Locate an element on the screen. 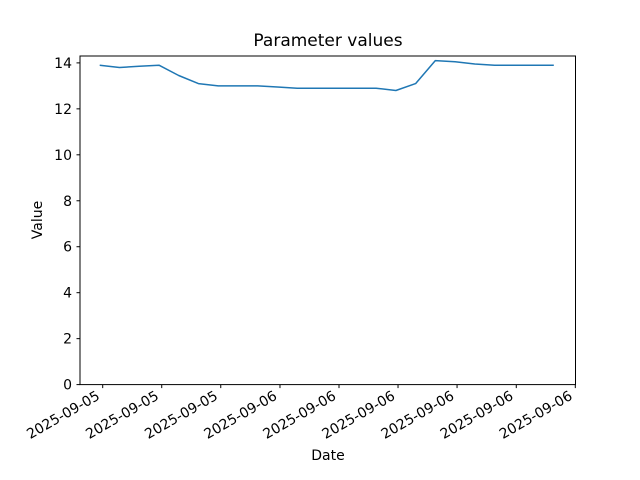  x-axis-label: Date is located at coordinates (328, 456).